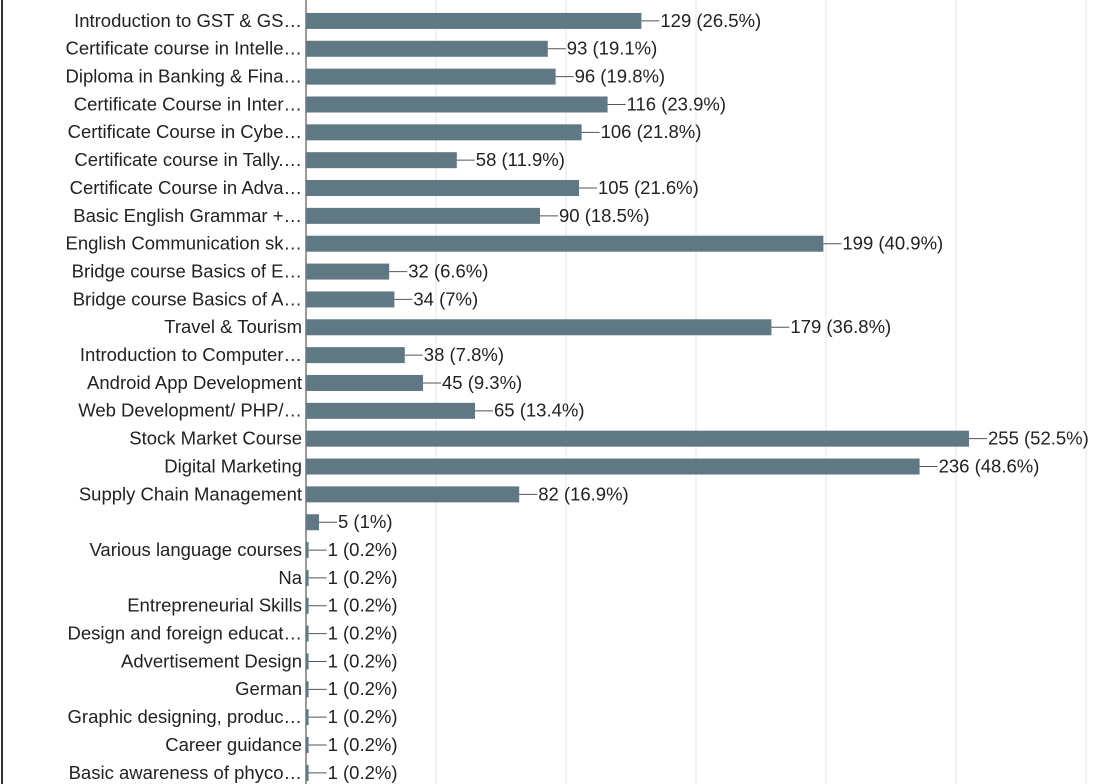 This screenshot has width=1117, height=784. Describe the element at coordinates (520, 159) in the screenshot. I see `value-label: 58 (11.9%)` at that location.